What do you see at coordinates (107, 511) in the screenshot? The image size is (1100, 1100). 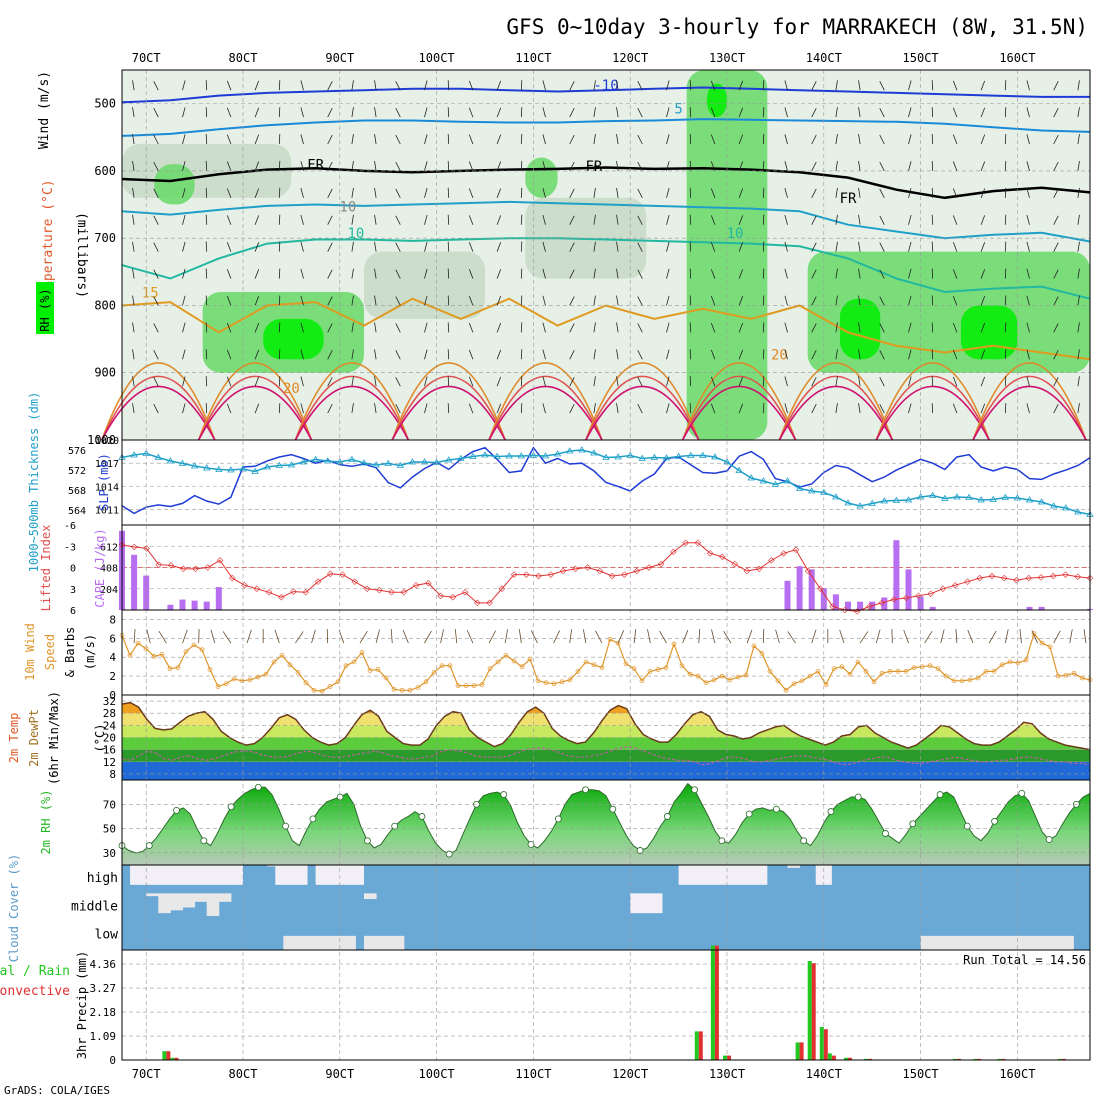 I see `y-tick-label-slp: 1011` at bounding box center [107, 511].